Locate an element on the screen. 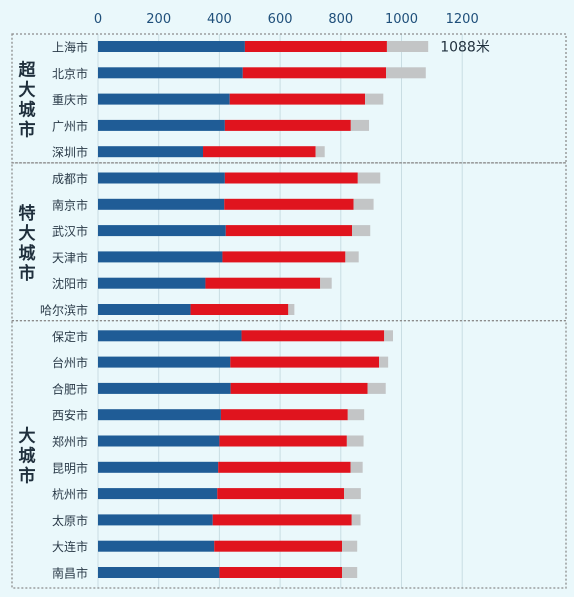 The width and height of the screenshot is (574, 597). category-label: 郑州市 is located at coordinates (70, 441).